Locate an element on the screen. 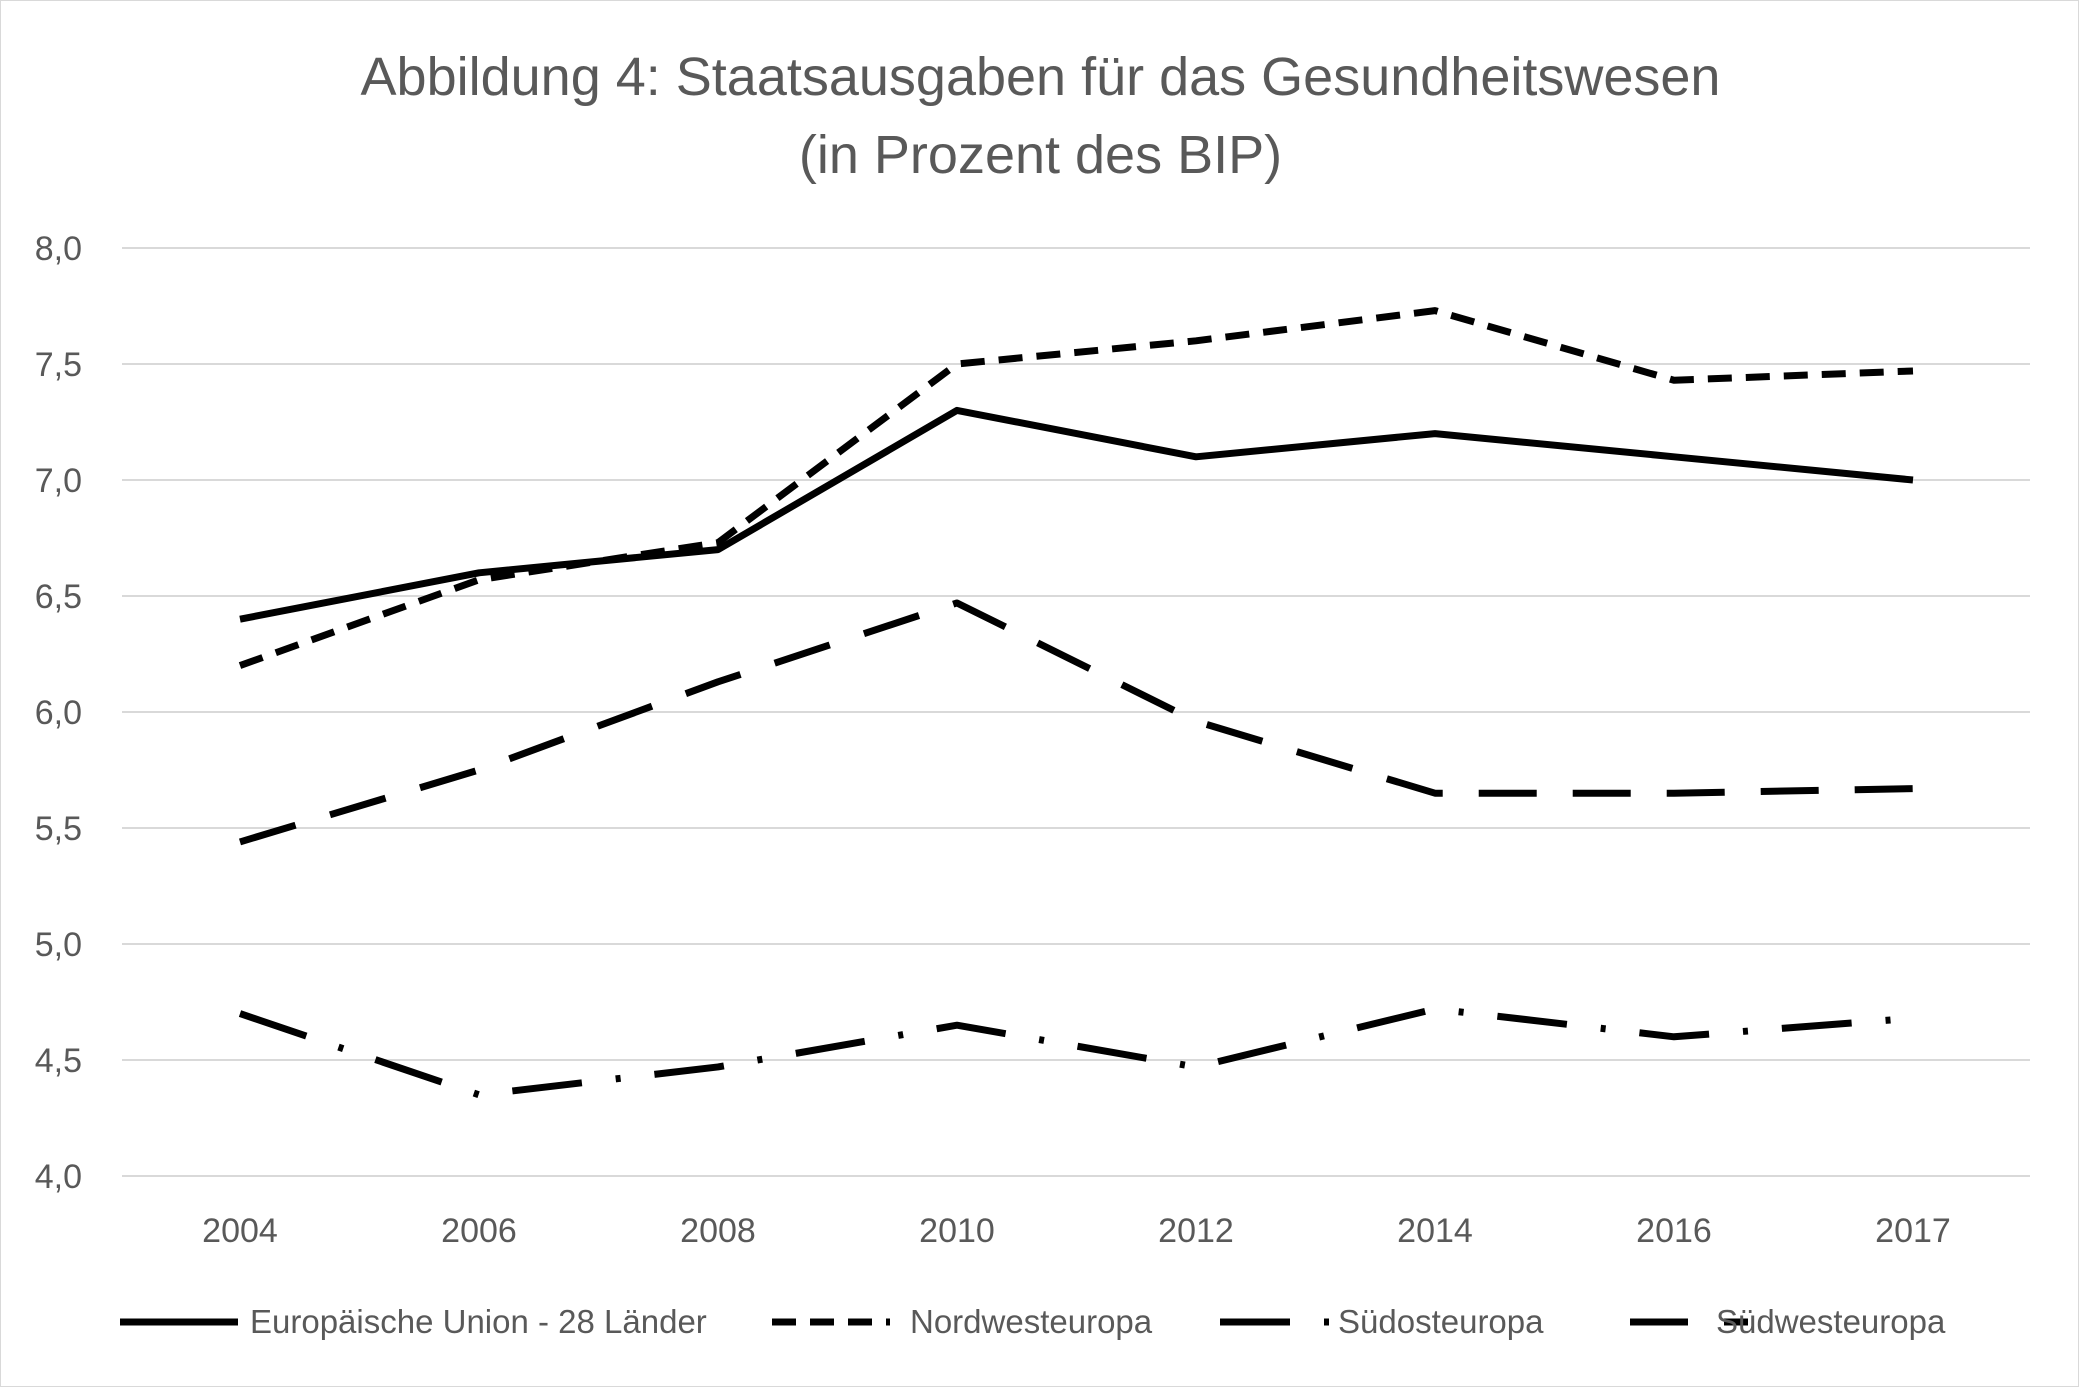  legend-label: Südosteuropa is located at coordinates (1441, 1321).